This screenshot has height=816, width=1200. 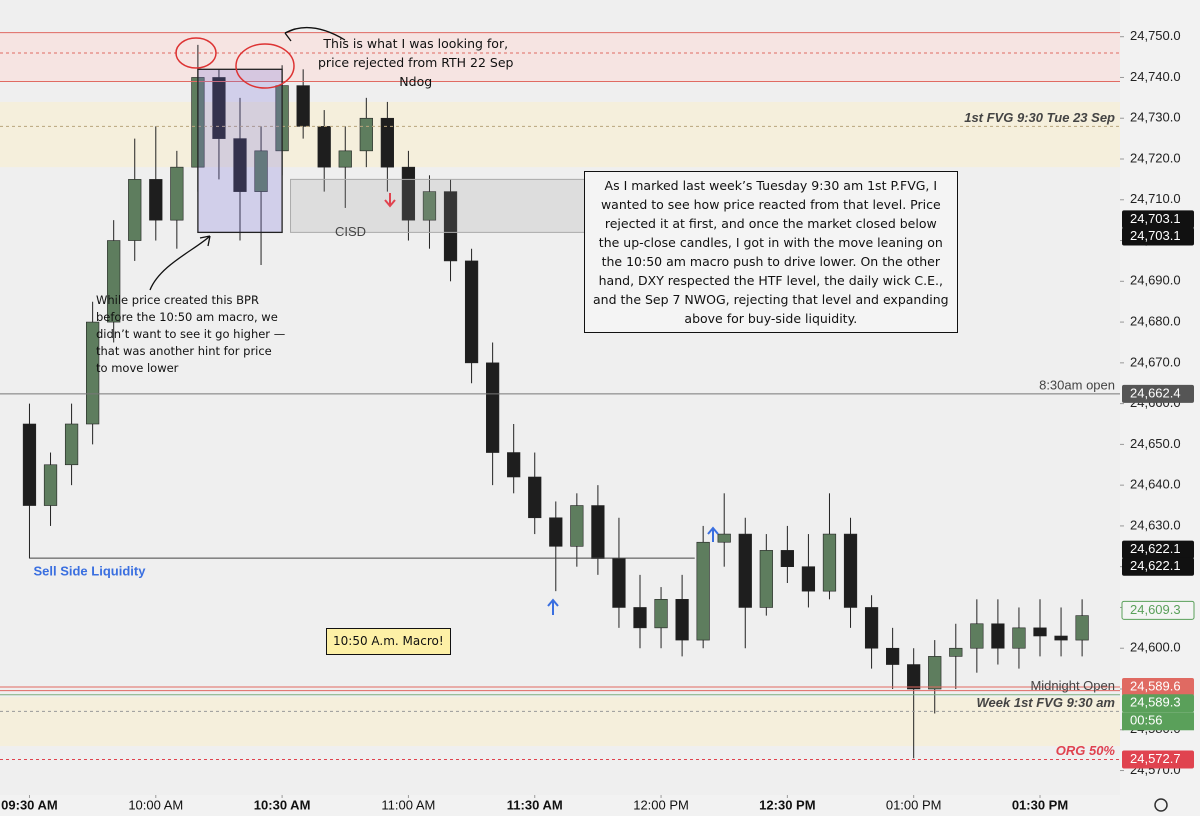 What do you see at coordinates (914, 804) in the screenshot?
I see `x-tick-label: 01:00 PM` at bounding box center [914, 804].